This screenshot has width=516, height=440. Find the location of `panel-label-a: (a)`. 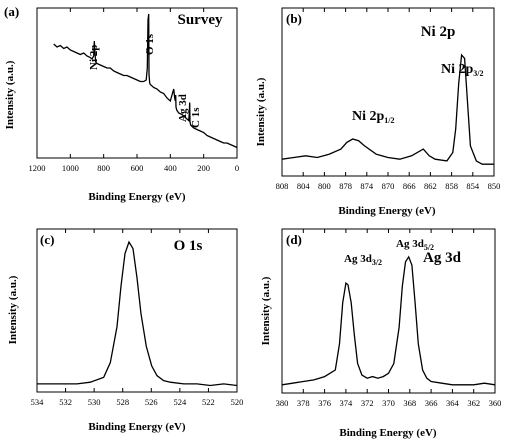

panel-label-a: (a) is located at coordinates (11, 11).